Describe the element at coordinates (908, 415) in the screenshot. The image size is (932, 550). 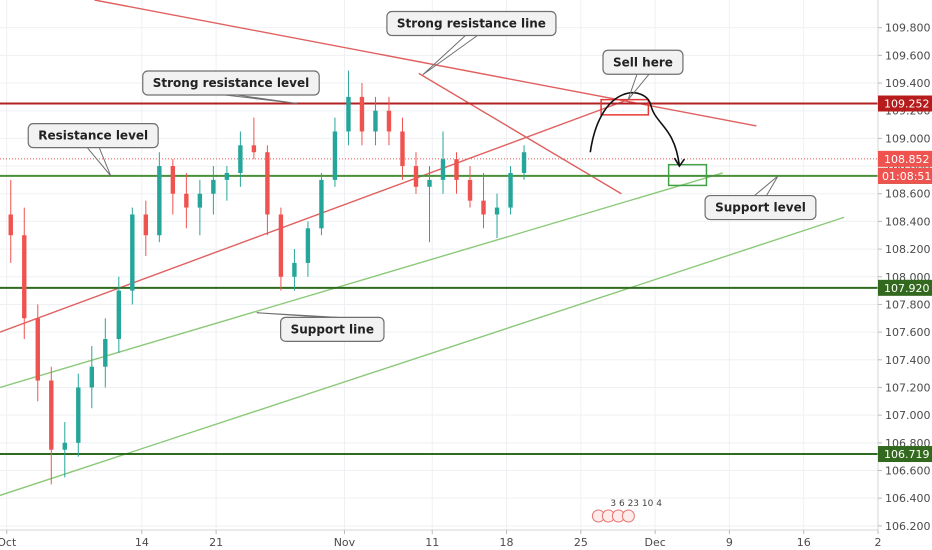
I see `y-tick-label: 107.000` at that location.